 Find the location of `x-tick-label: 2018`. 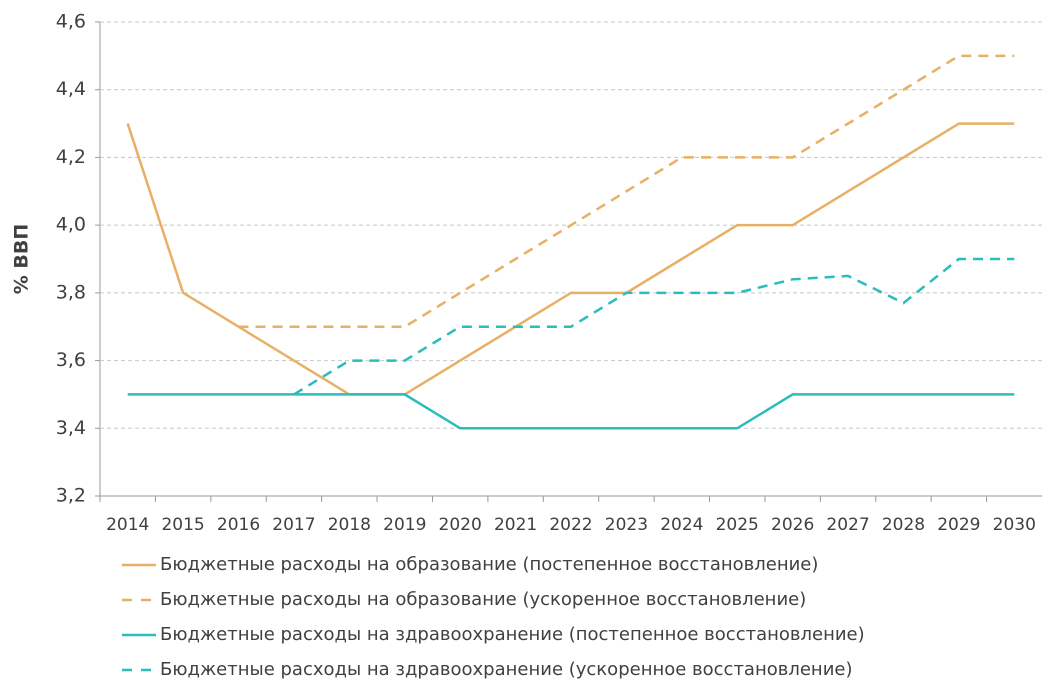

x-tick-label: 2018 is located at coordinates (349, 525).